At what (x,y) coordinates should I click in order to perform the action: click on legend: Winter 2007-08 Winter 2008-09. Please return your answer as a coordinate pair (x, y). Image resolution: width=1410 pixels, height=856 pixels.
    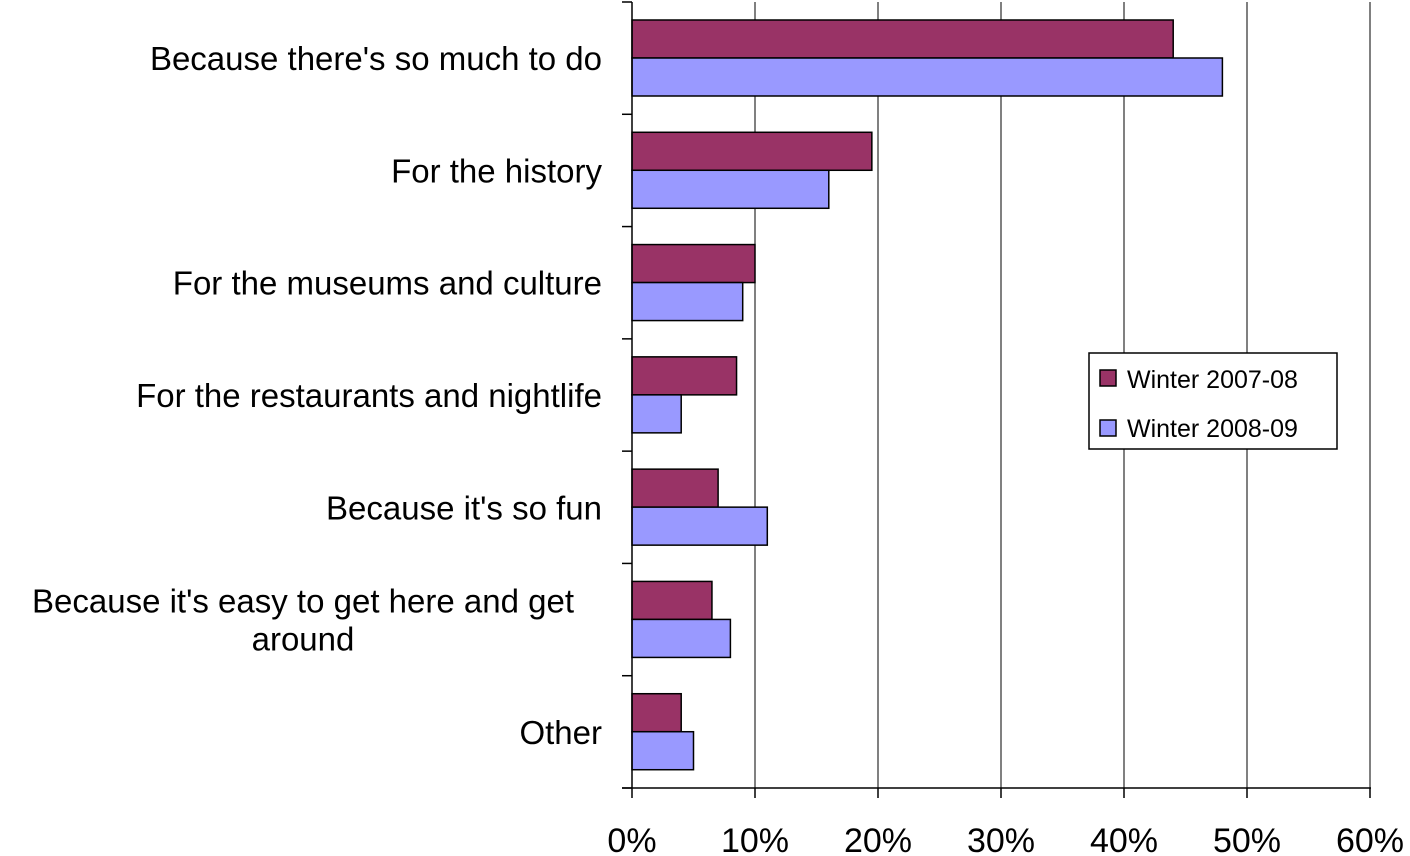
    Looking at the image, I should click on (1213, 401).